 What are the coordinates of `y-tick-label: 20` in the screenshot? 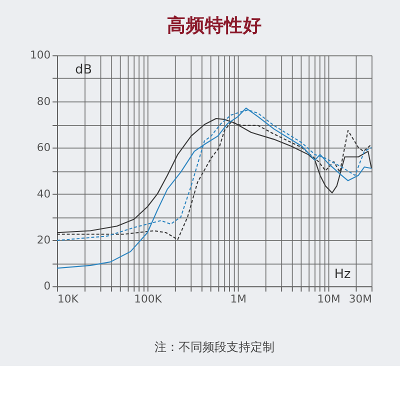 It's located at (43, 239).